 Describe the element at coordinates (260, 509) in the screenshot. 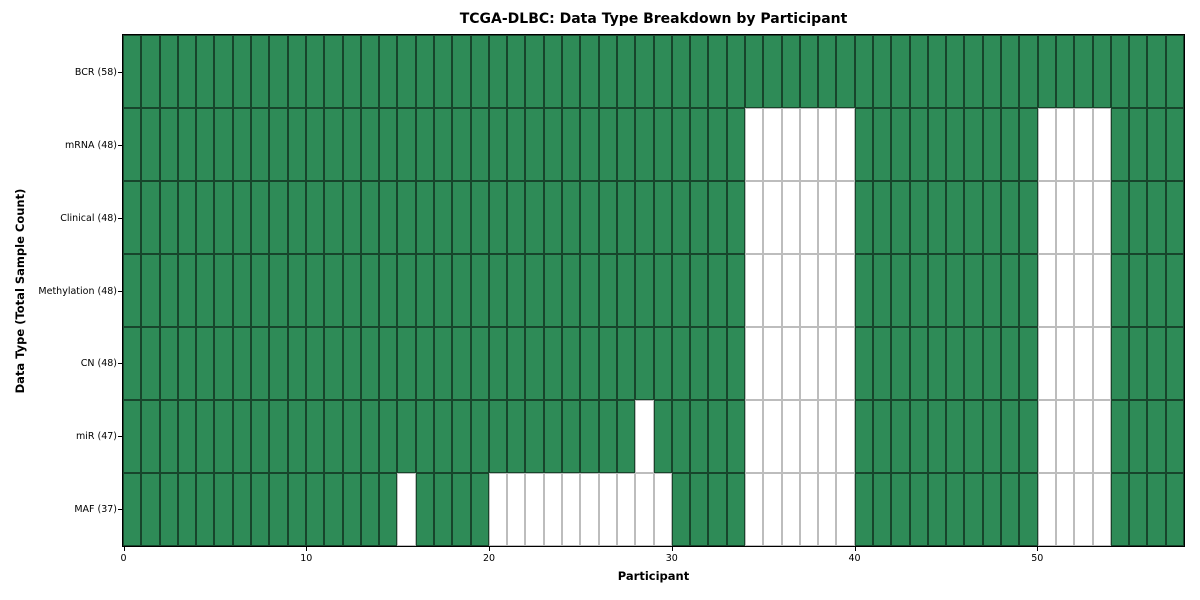

I see `cell-MAF-p7` at that location.